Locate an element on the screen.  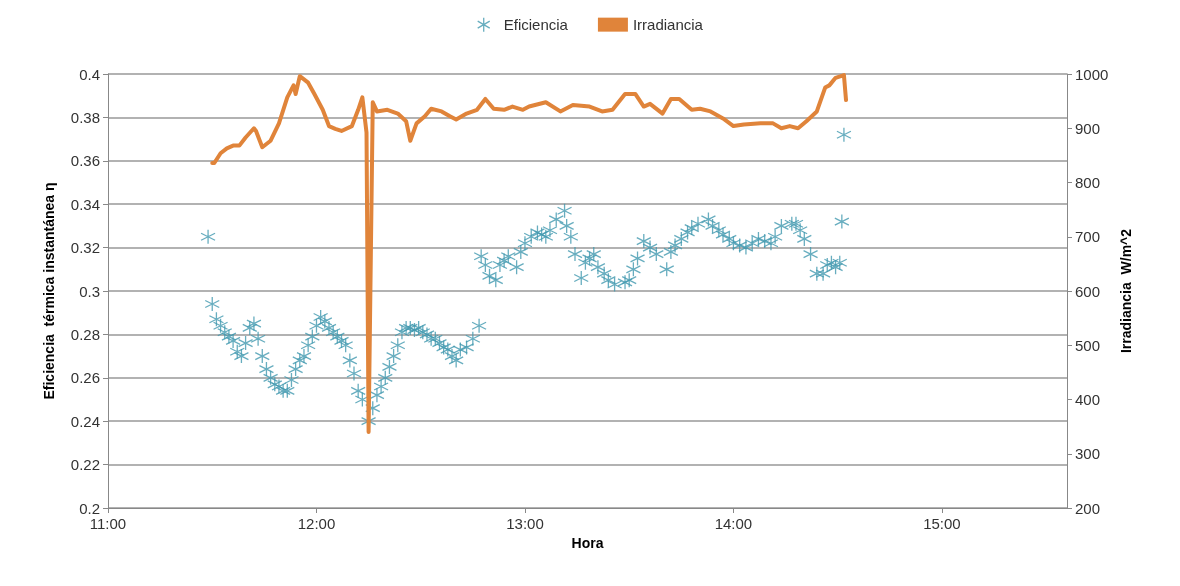
y2-axis-title: Irradiancia W/m^2 is located at coordinates (1126, 291).